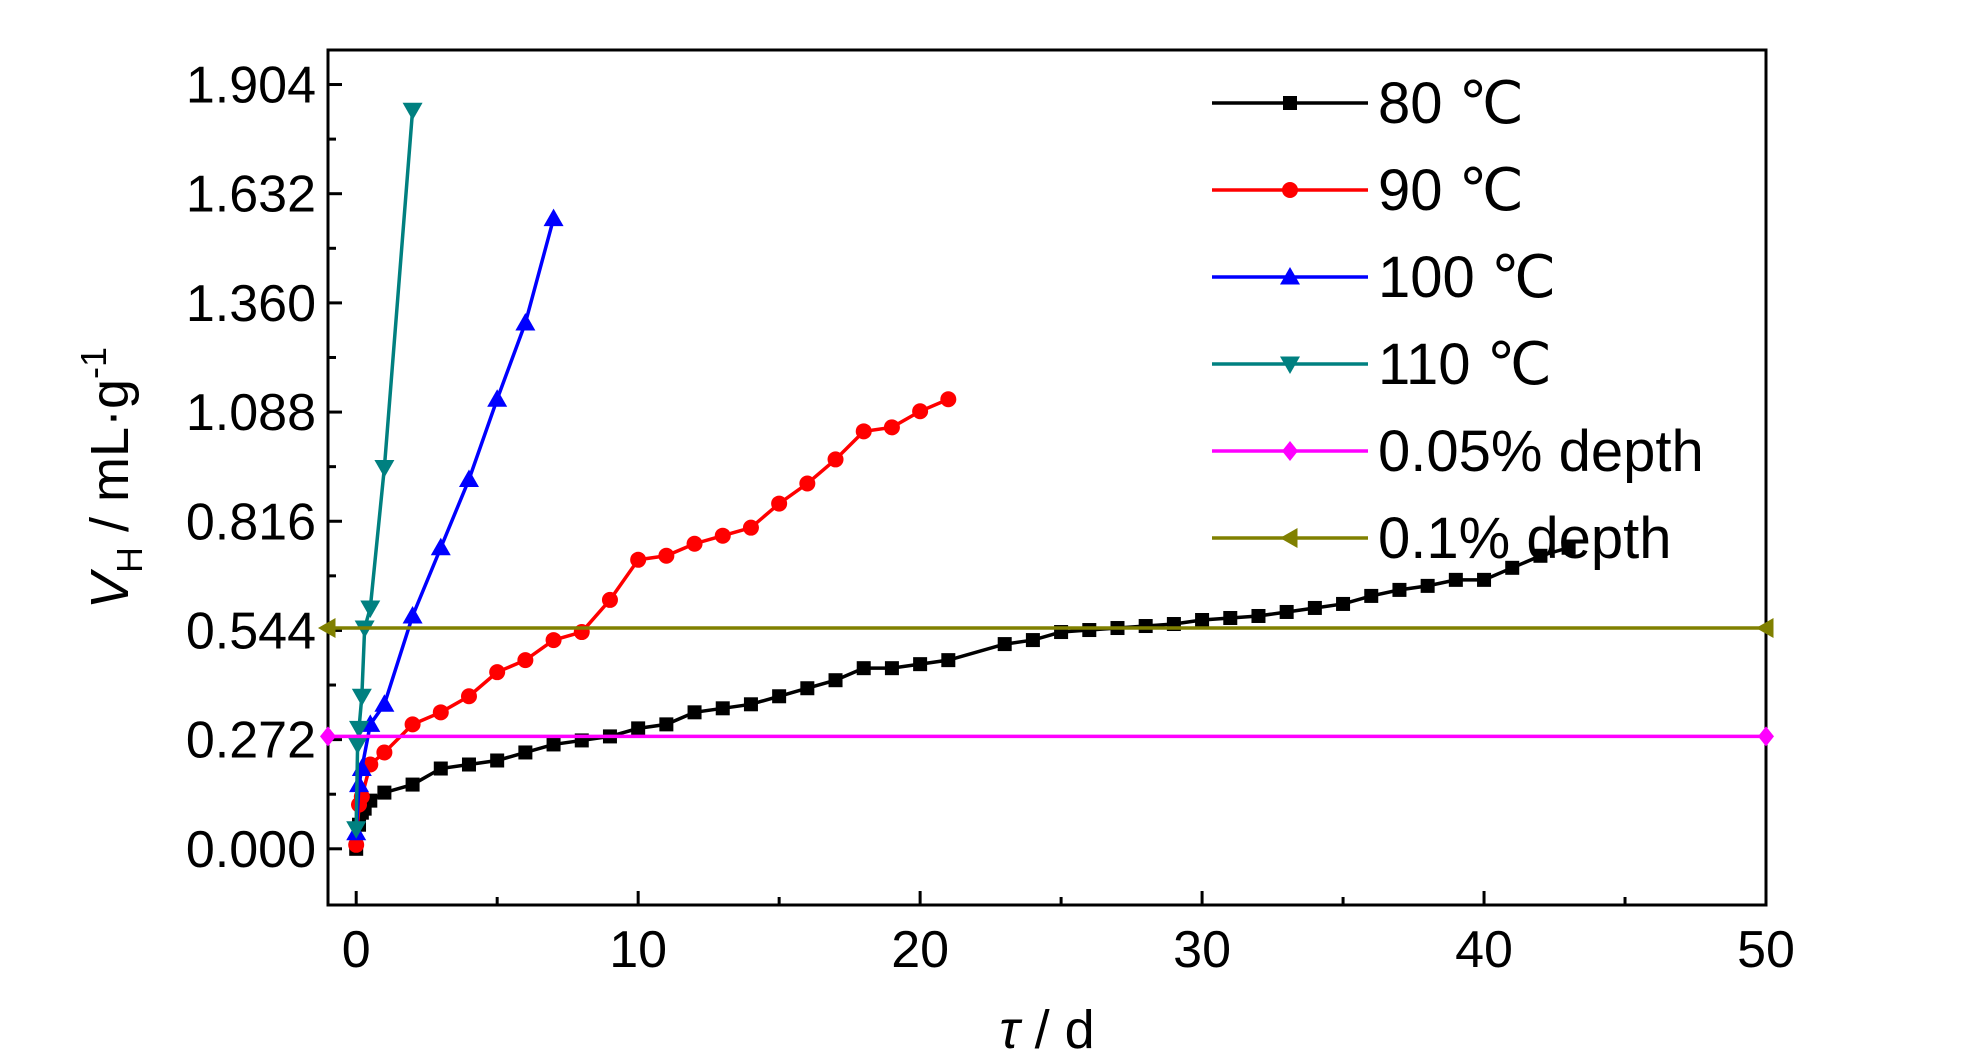 This screenshot has height=1062, width=1984. Describe the element at coordinates (1484, 950) in the screenshot. I see `x-tick-label: 40` at that location.